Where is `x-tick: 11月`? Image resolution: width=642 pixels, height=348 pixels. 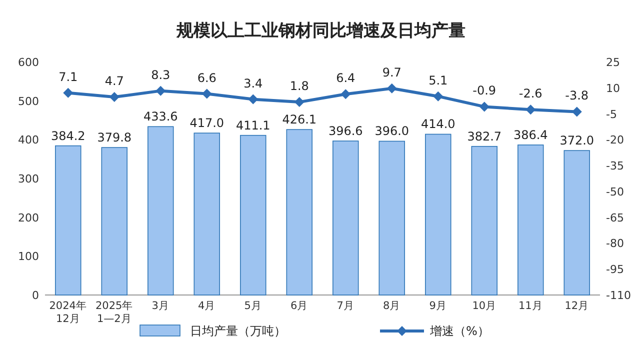
x-tick: 11月 is located at coordinates (530, 306).